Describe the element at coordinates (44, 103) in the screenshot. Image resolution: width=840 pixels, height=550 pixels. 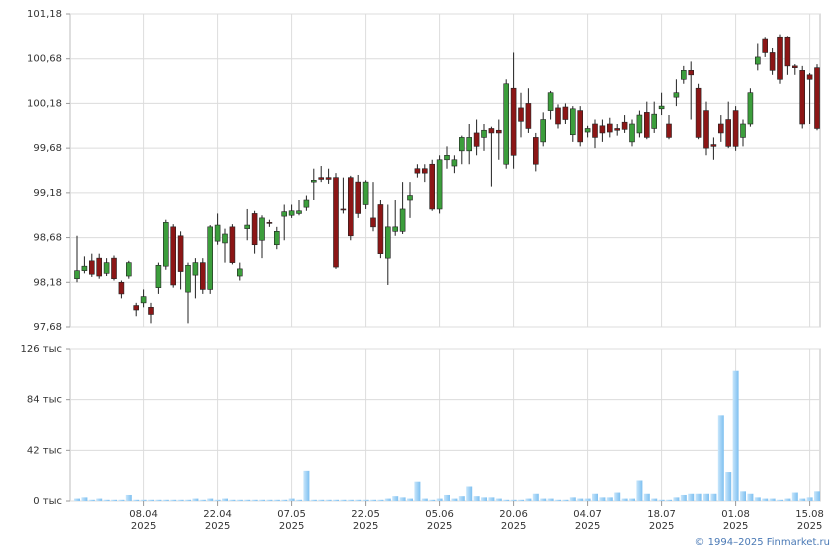
I see `y-tick-label: 100,18` at that location.